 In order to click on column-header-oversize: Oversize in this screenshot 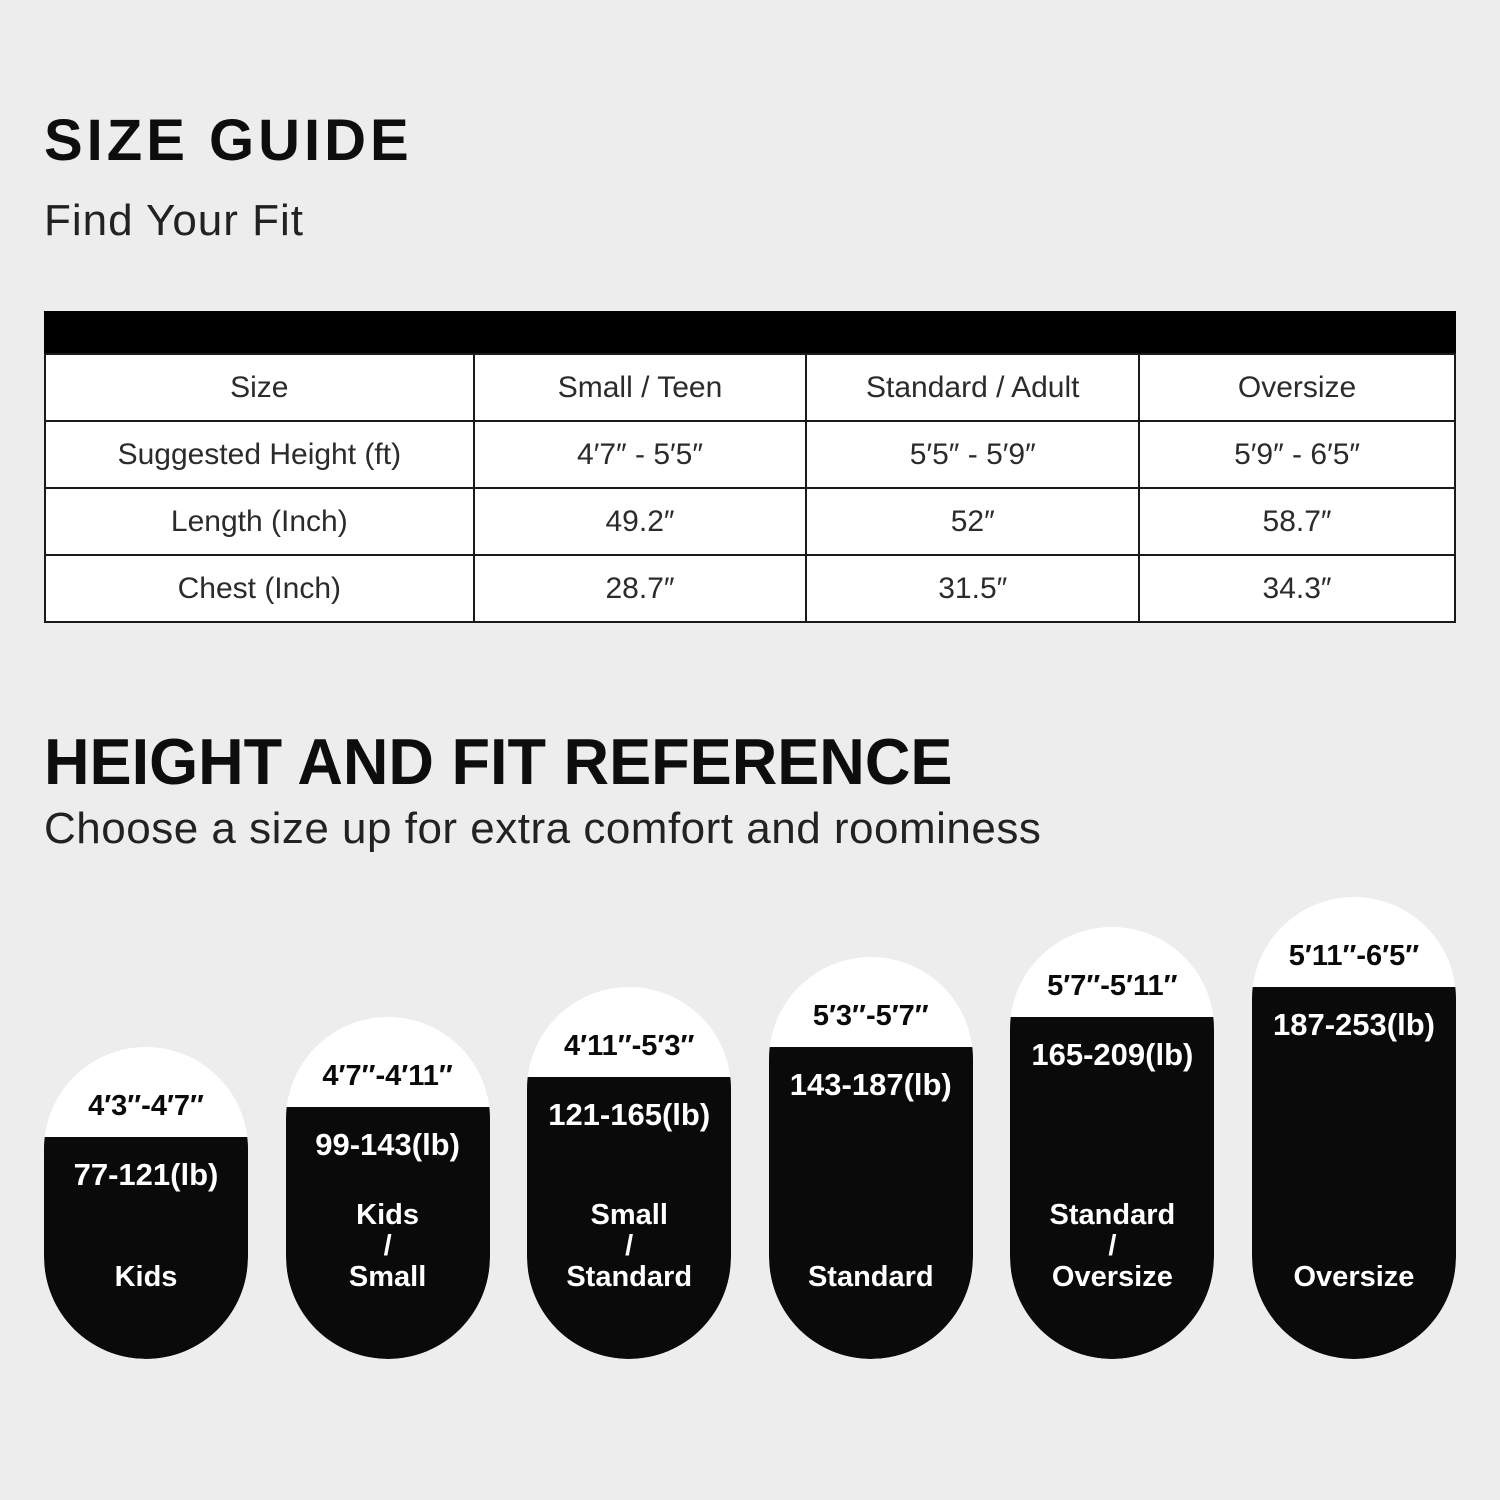, I will do `click(1297, 387)`.